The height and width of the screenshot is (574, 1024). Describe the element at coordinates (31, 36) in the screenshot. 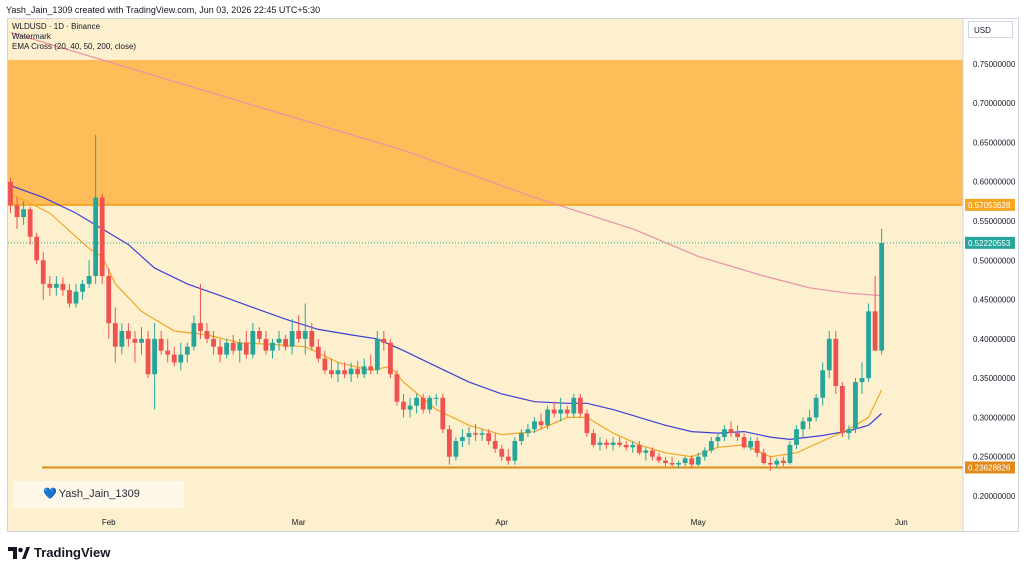

I see `watermark-indicator-label: Watermark` at that location.